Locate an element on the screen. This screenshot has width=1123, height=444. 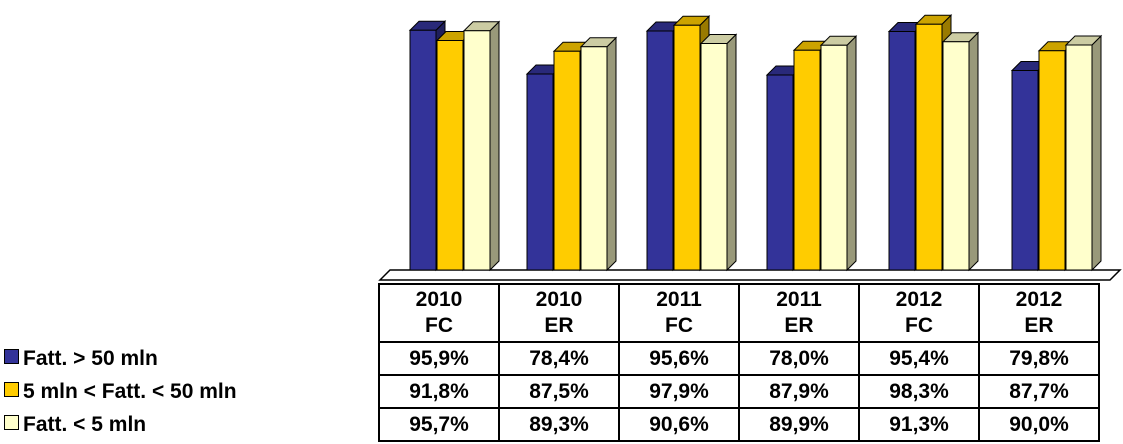
value-label: 78,0% is located at coordinates (799, 358).